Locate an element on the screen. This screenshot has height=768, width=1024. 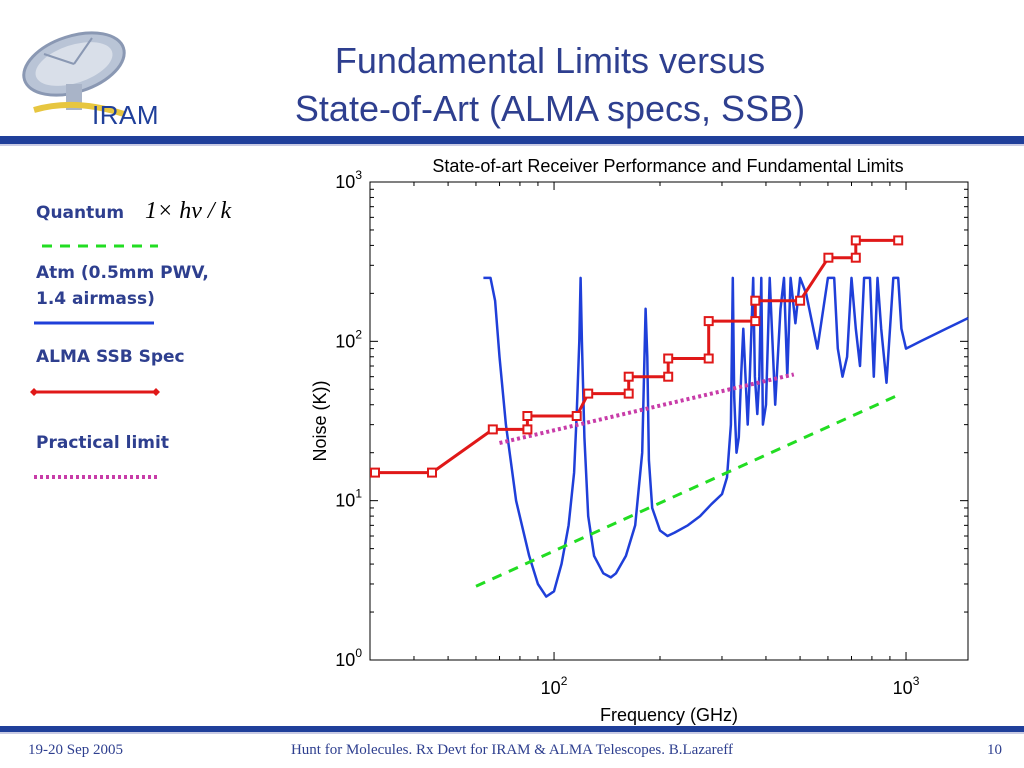
y-tick-label: 10¹ is located at coordinates (348, 499).